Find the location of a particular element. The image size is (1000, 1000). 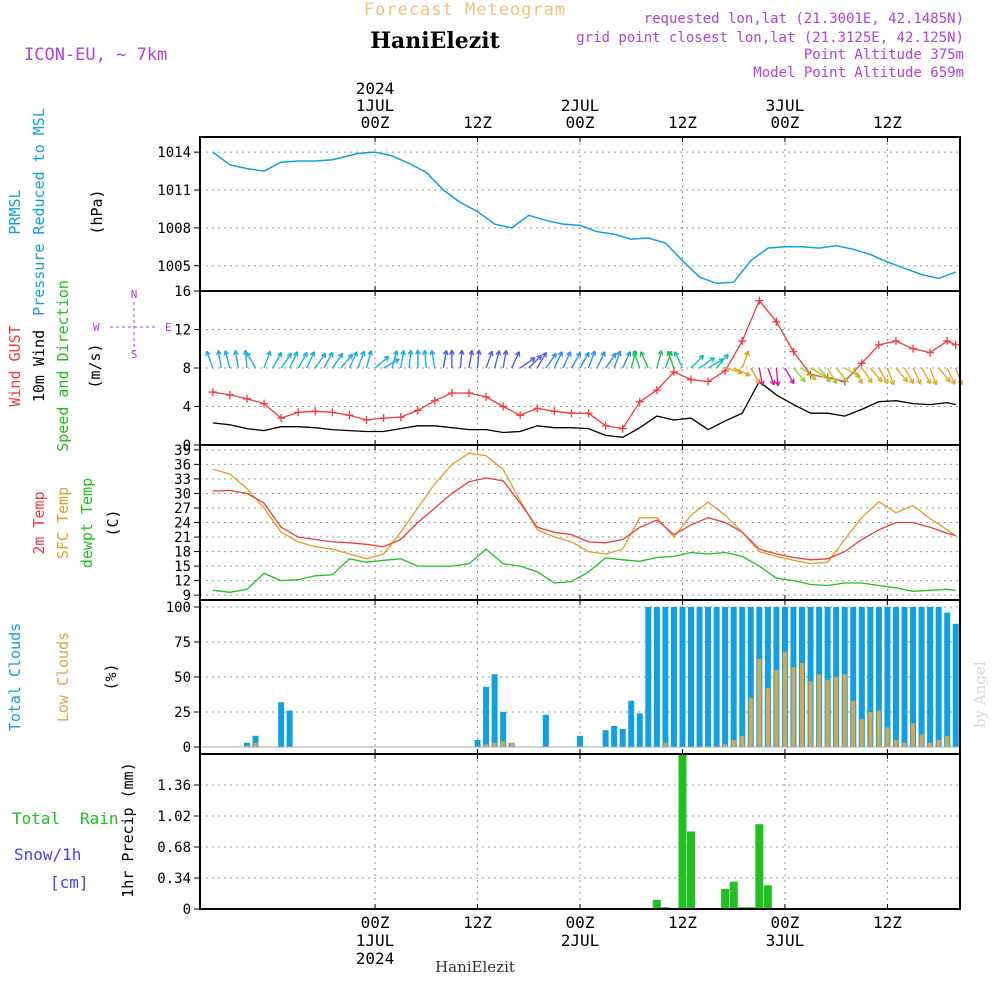

compass-w: W is located at coordinates (96, 327).